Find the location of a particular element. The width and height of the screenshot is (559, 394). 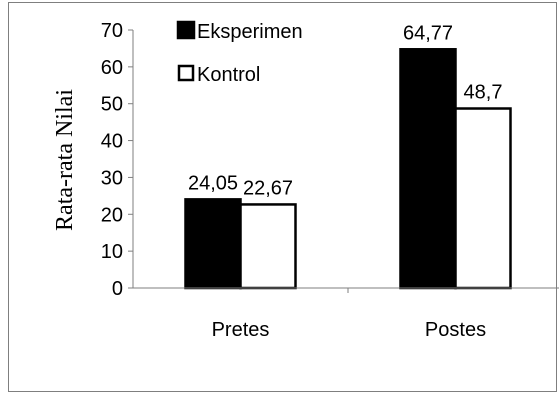

legend-label-kontrol: Kontrol is located at coordinates (228, 75).